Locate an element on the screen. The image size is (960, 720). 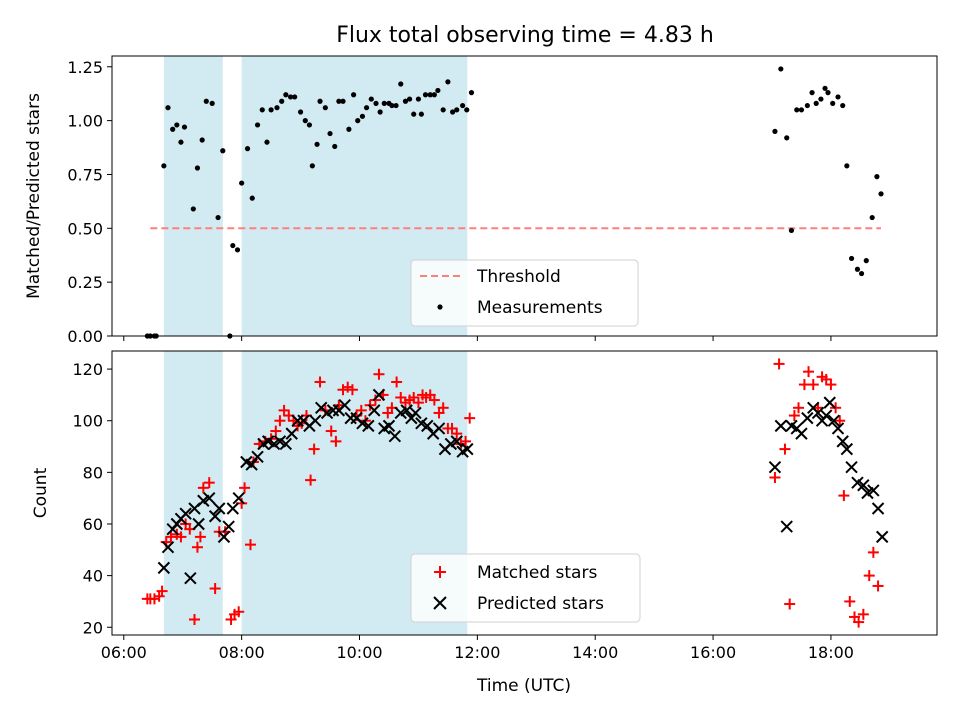
legend-predicted-label: Predicted stars is located at coordinates (540, 604).